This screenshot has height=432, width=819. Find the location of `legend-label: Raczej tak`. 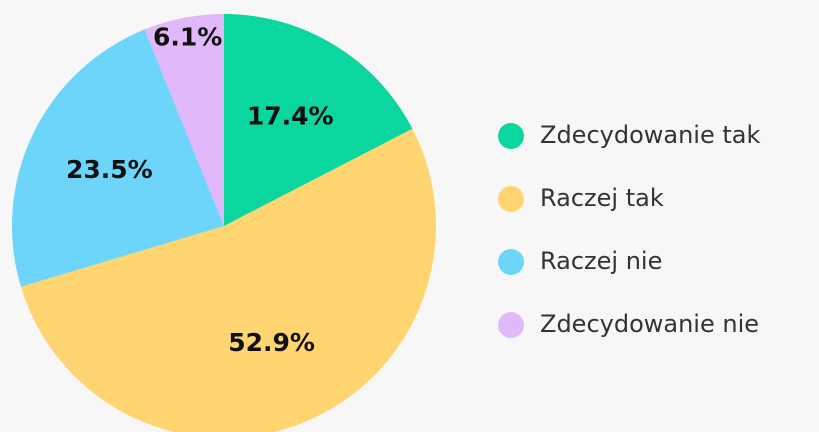

legend-label: Raczej tak is located at coordinates (602, 198).